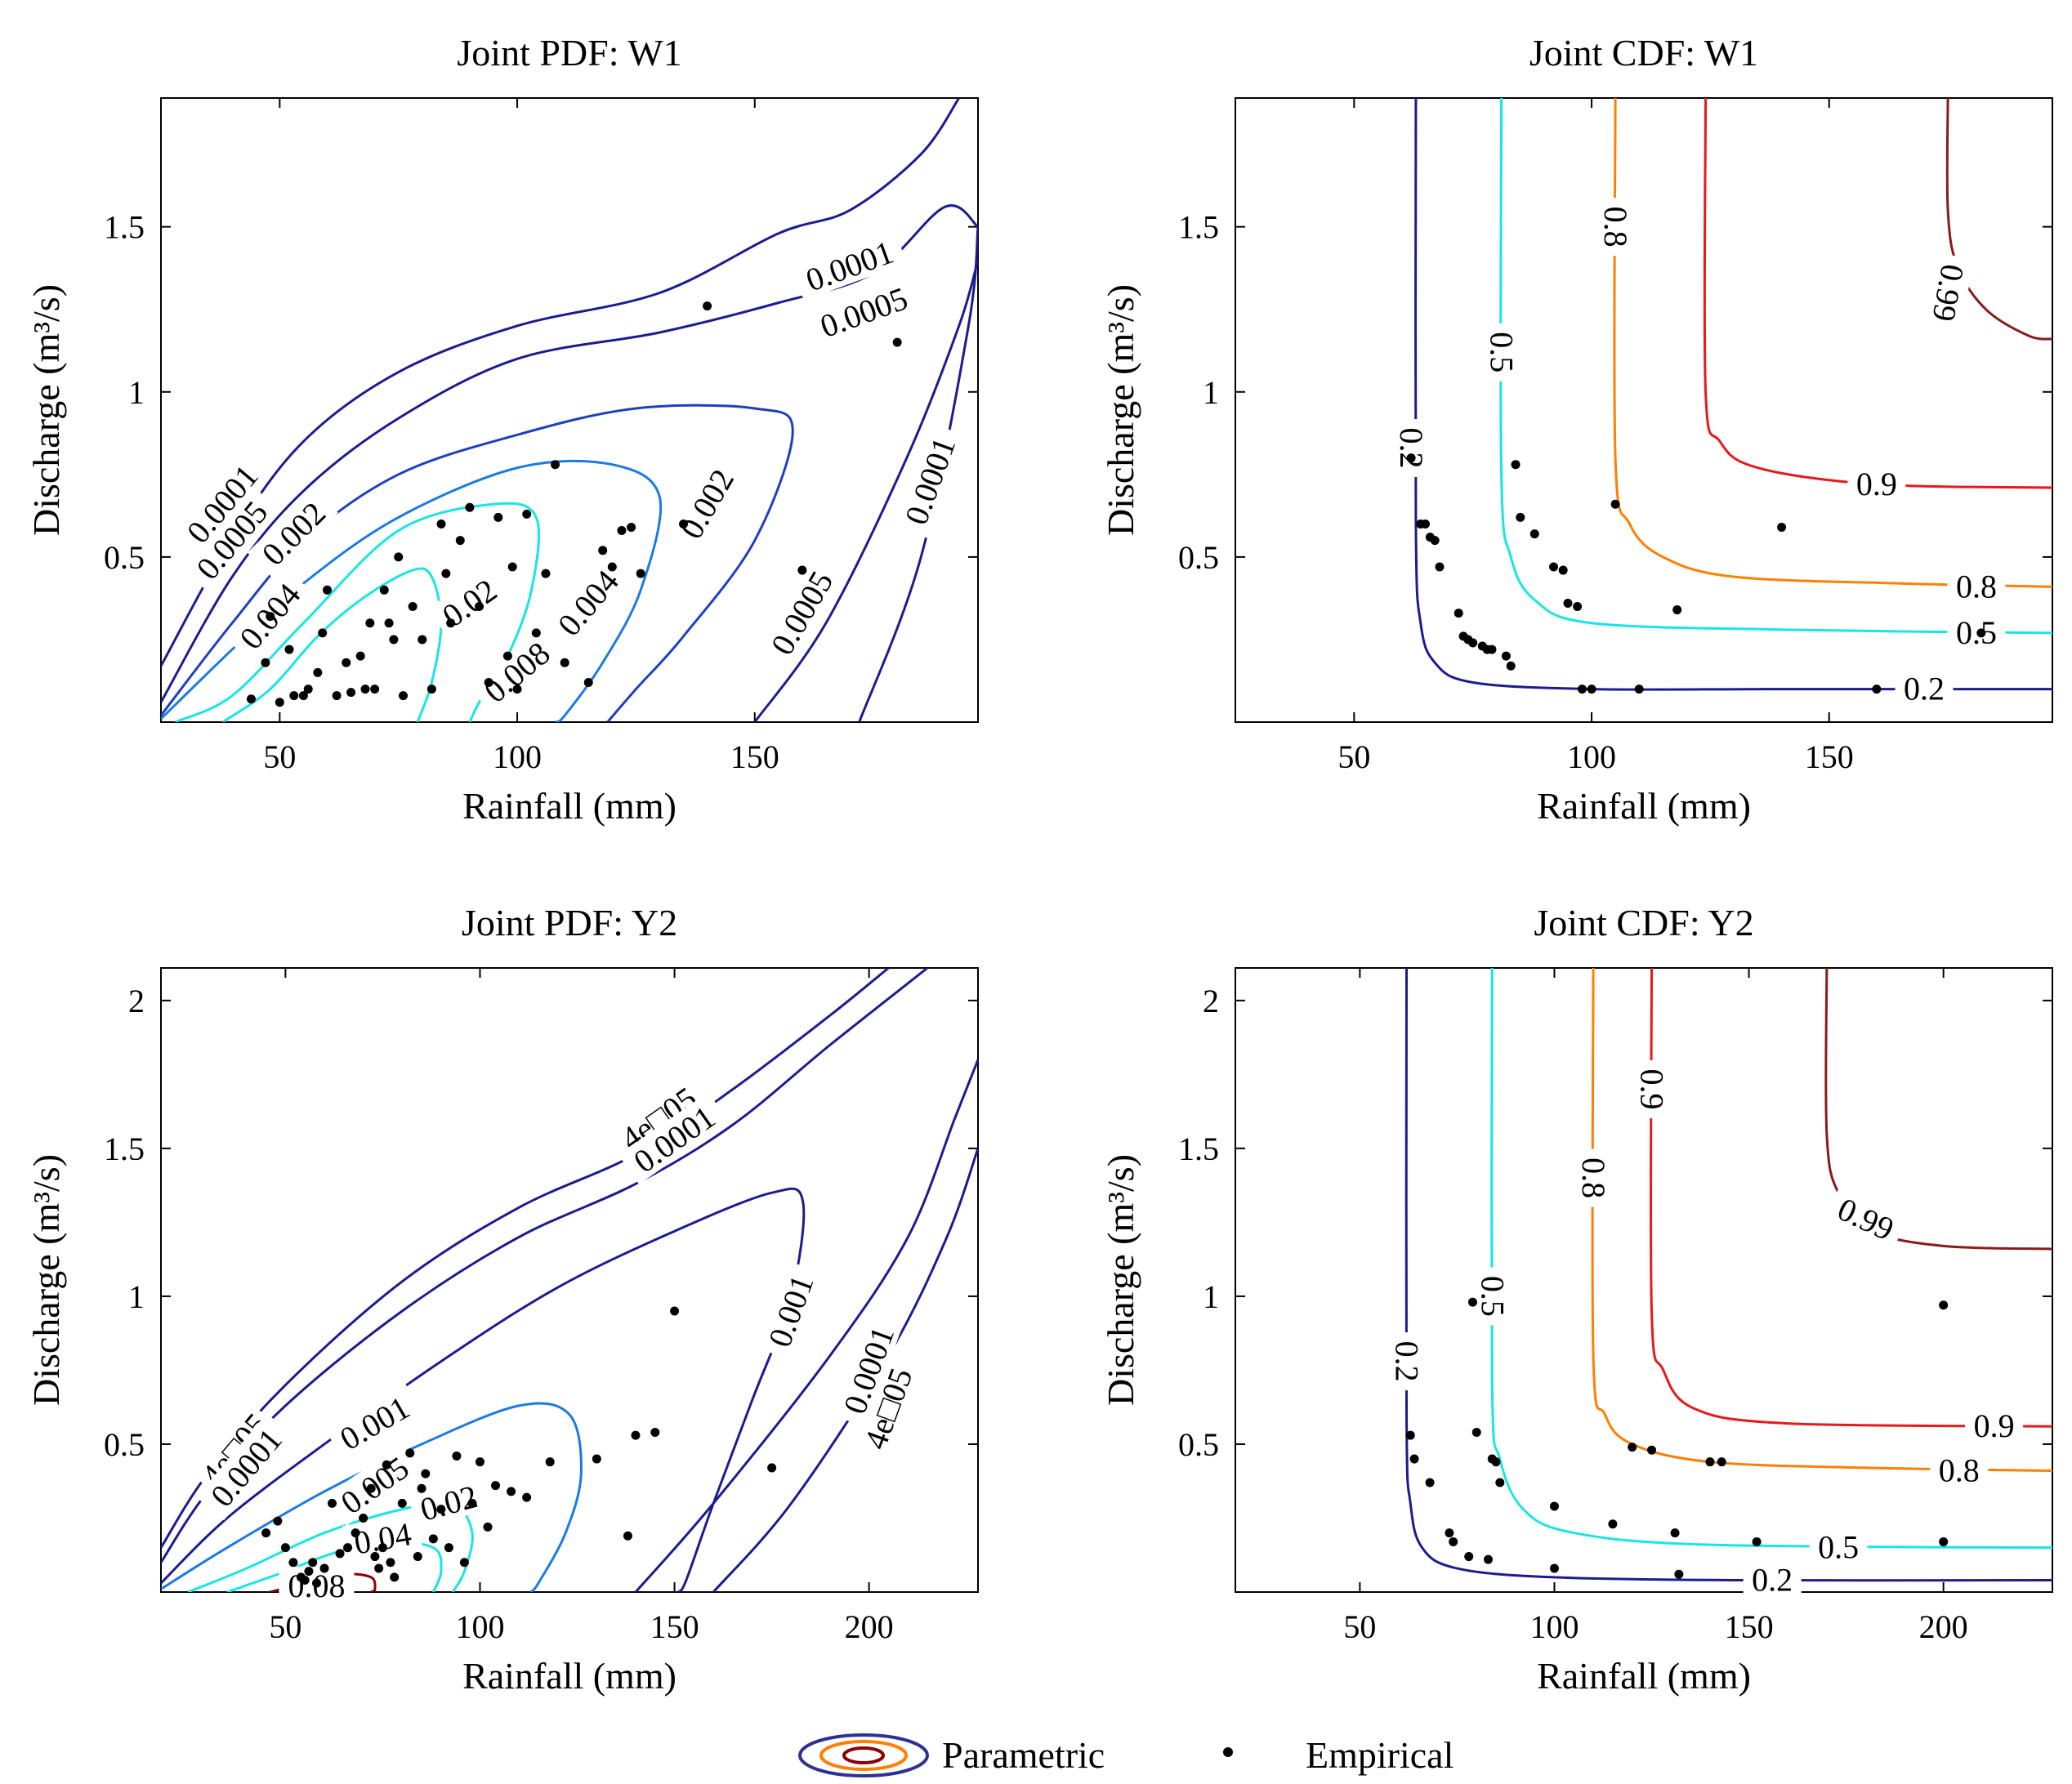  I want to click on contour-lines, so click(569, 1280).